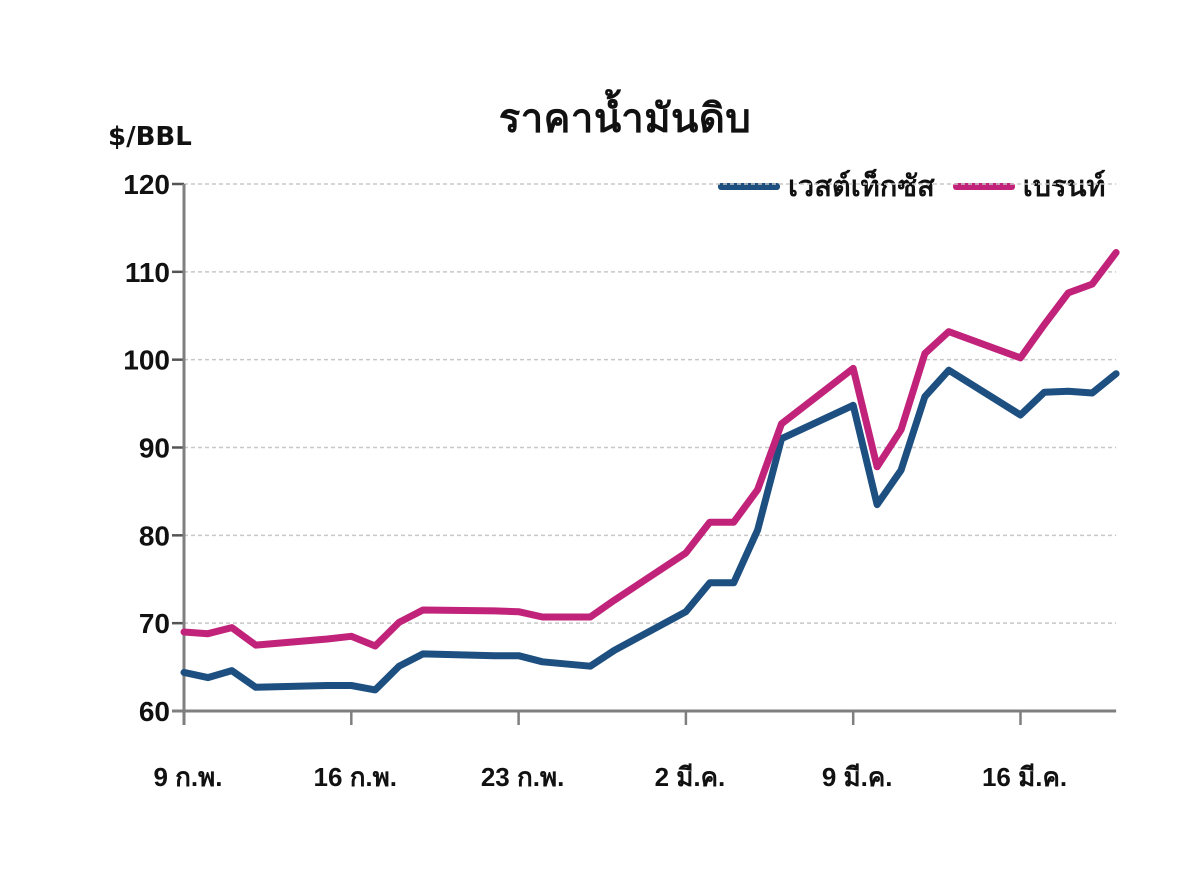  I want to click on legend-item-wti: เวสต์เท็กซัส, so click(826, 186).